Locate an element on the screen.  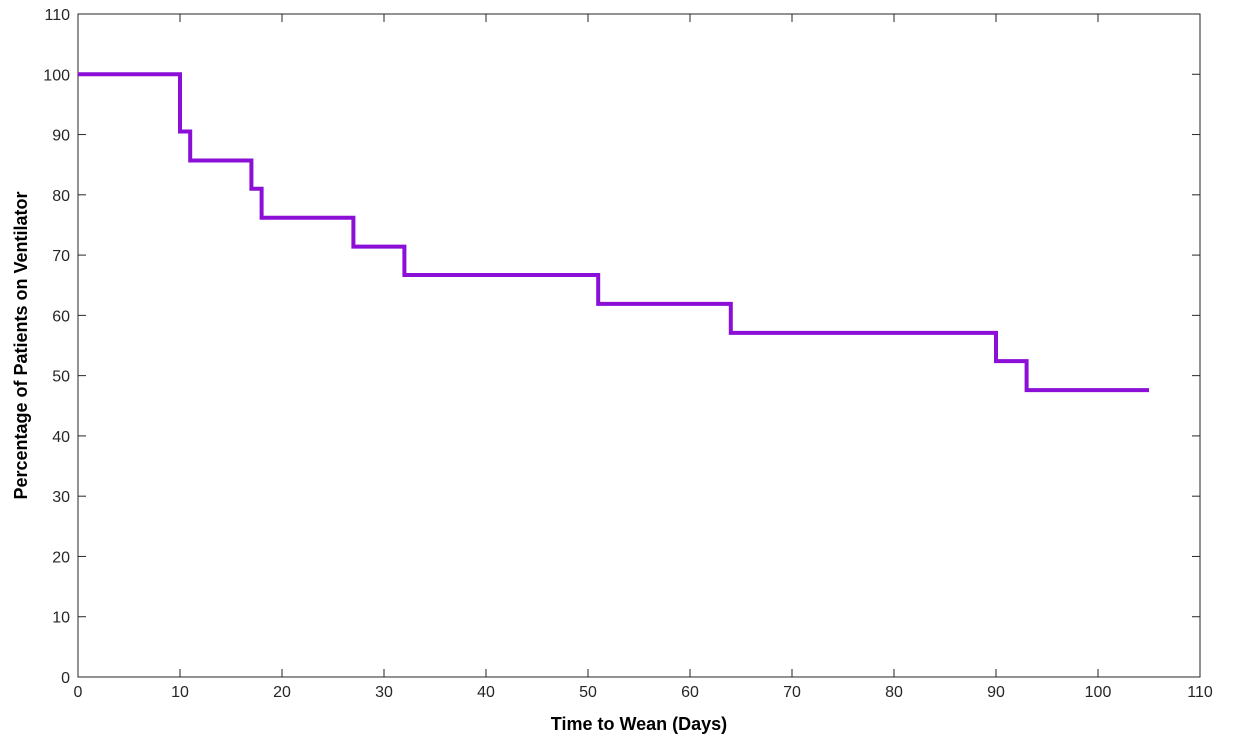
y-tick-label: 0 is located at coordinates (65, 678).